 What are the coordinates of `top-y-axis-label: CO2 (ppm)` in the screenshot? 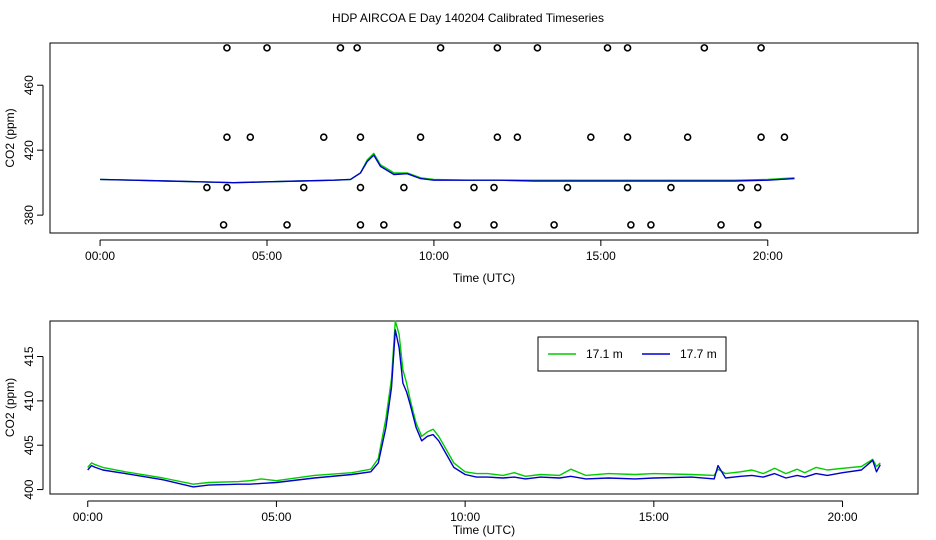 It's located at (10, 137).